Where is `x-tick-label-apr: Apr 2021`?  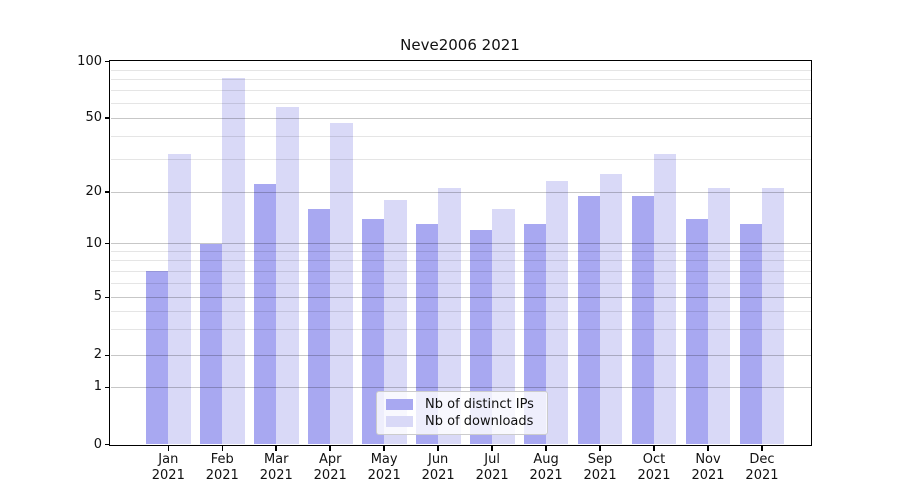 x-tick-label-apr: Apr 2021 is located at coordinates (330, 468).